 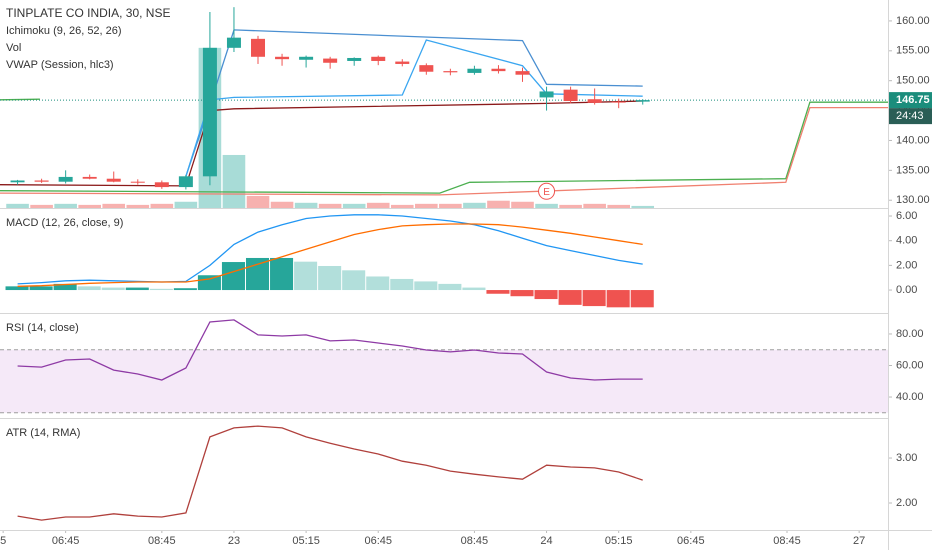 What do you see at coordinates (64, 31) in the screenshot?
I see `indicator-label: Ichimoku (9, 26, 52, 26)` at bounding box center [64, 31].